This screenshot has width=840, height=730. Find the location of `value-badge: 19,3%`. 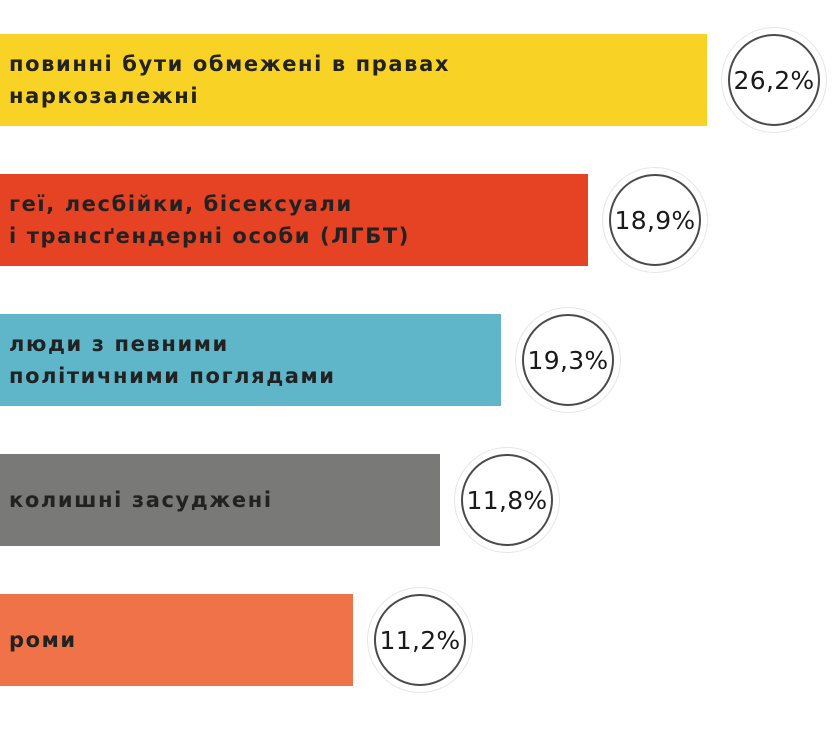

value-badge: 19,3% is located at coordinates (568, 360).